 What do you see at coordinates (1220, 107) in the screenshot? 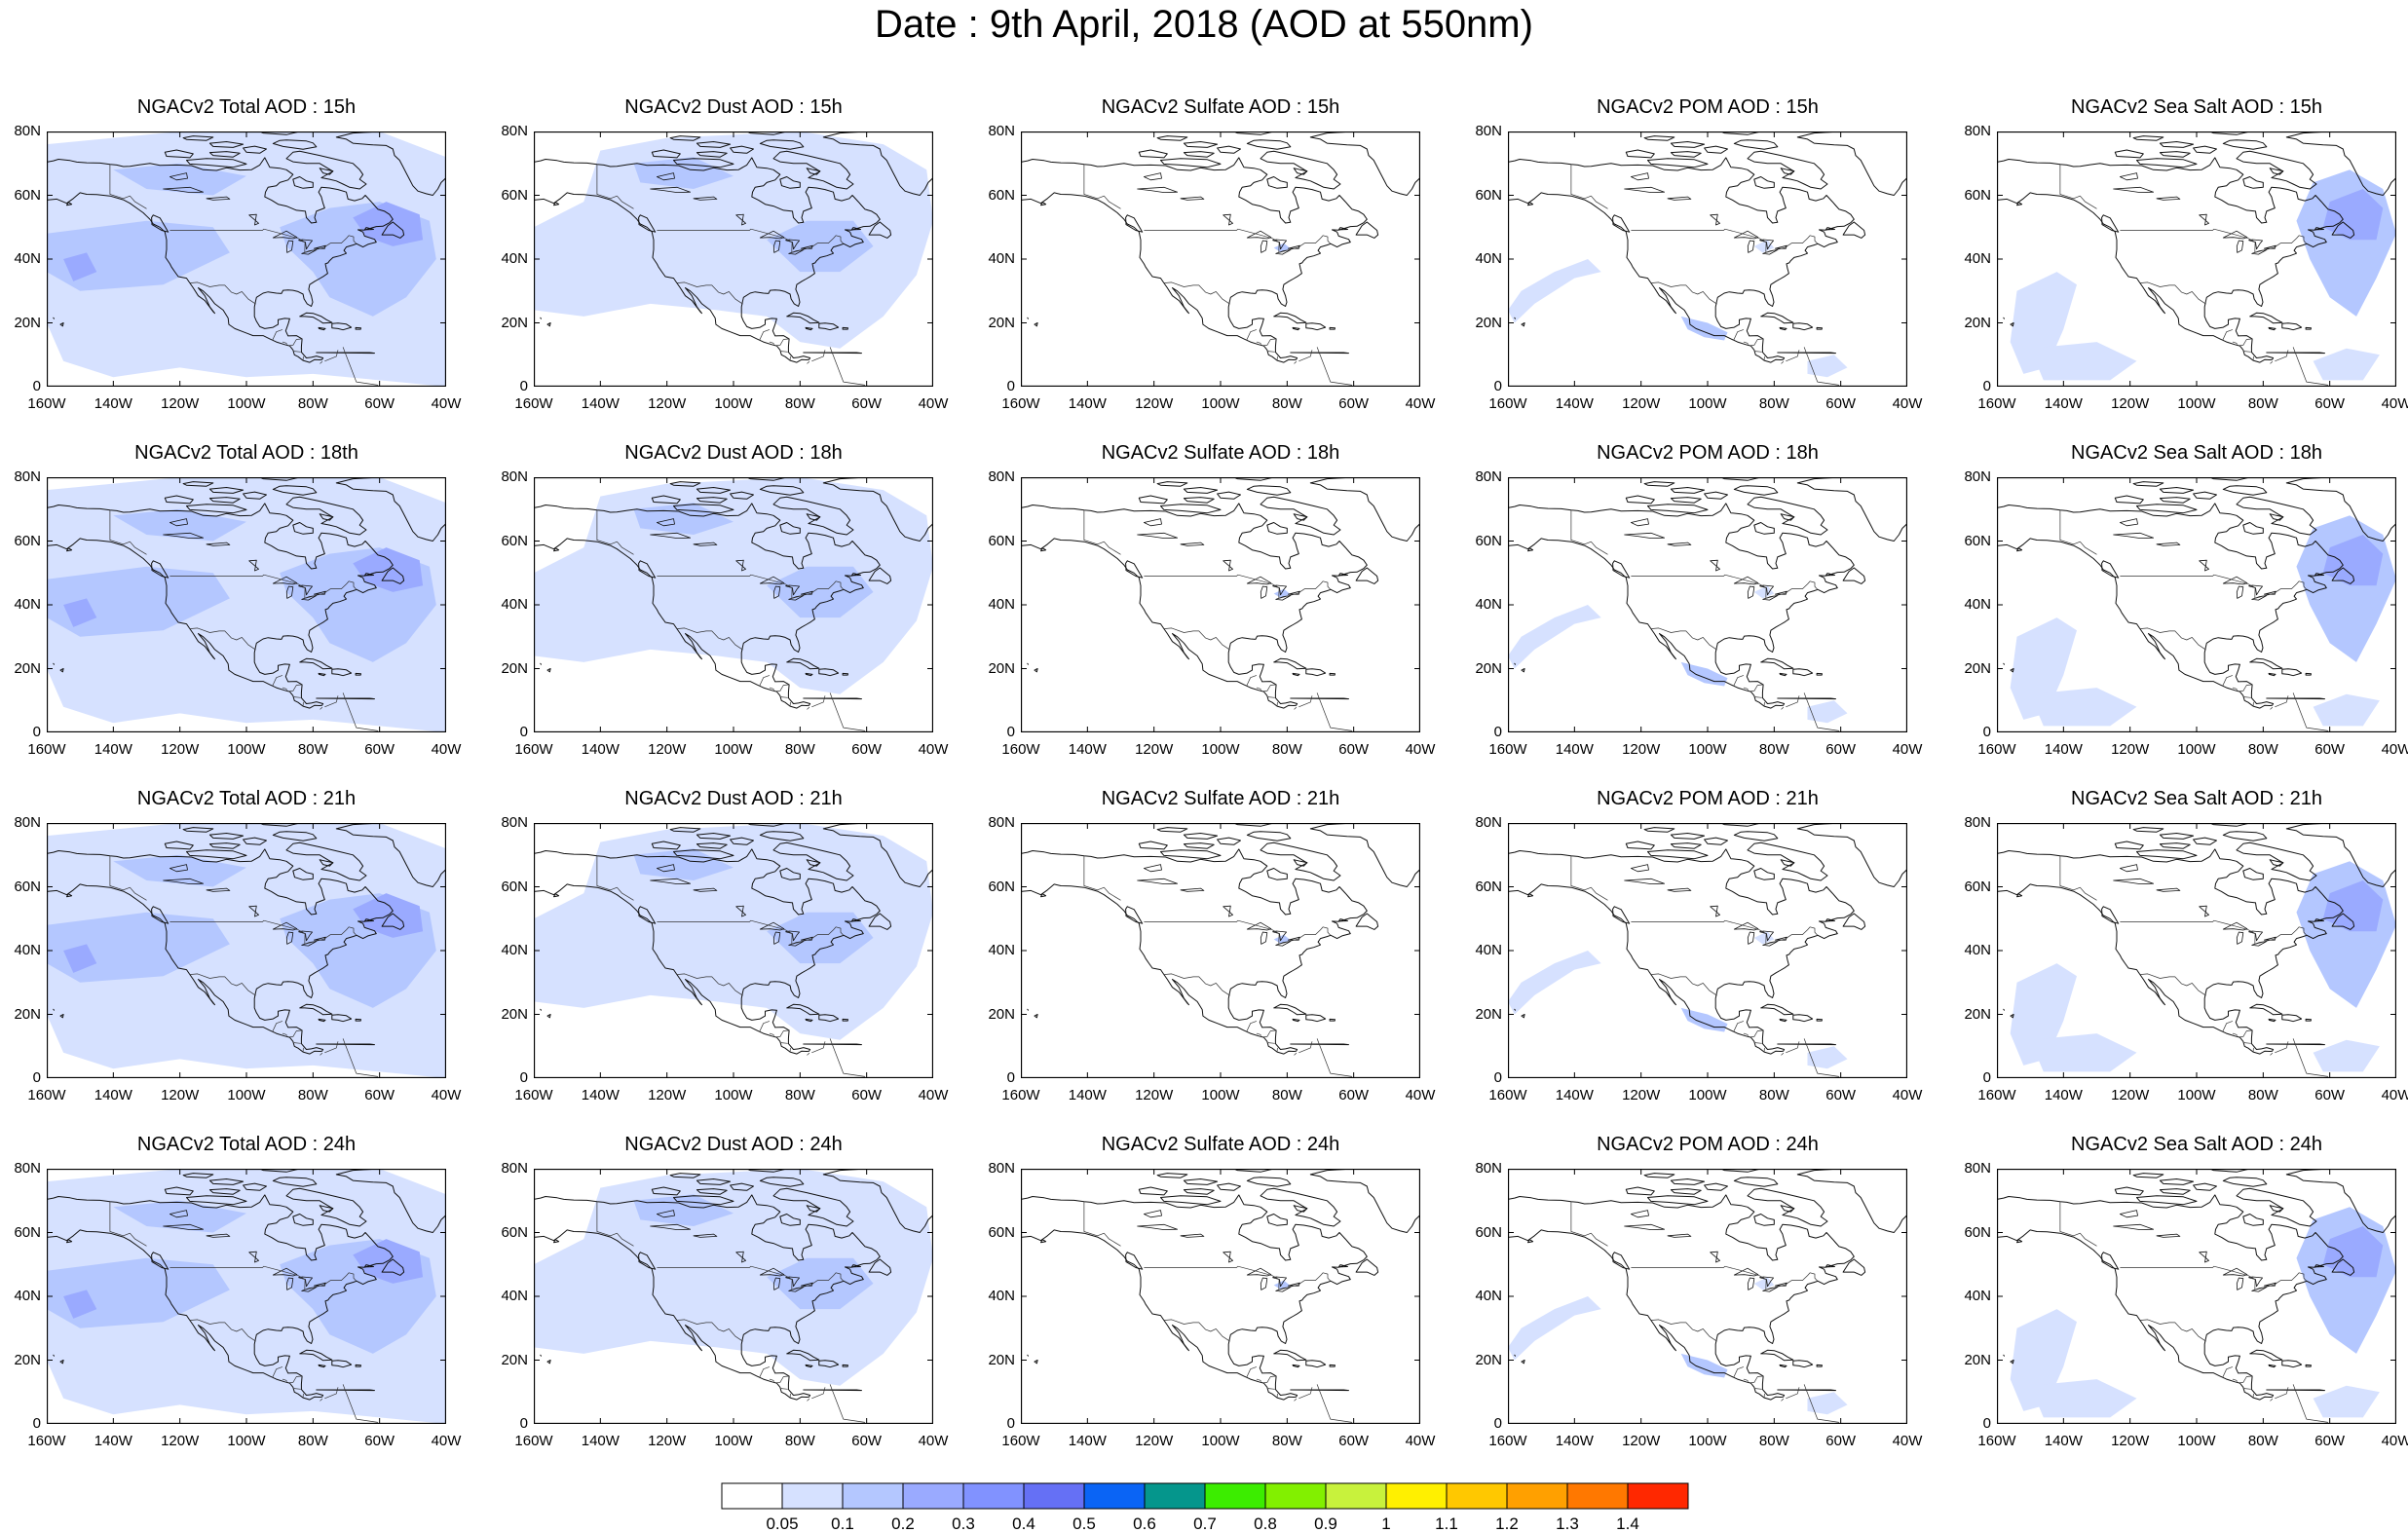
I see `panel-title: NGACv2 Sulfate AOD : 15h` at bounding box center [1220, 107].